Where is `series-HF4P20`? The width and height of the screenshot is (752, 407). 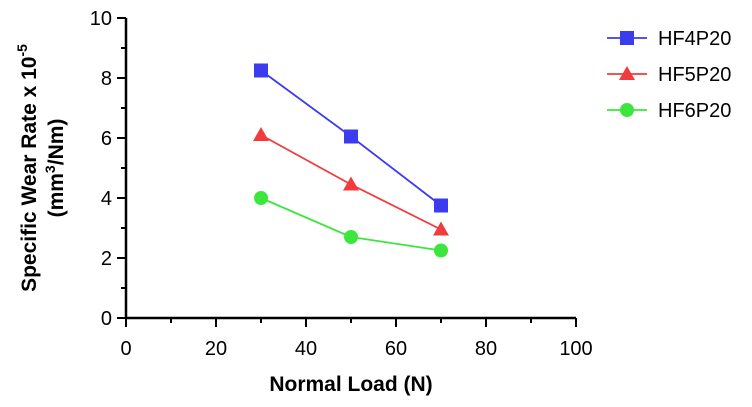 series-HF4P20 is located at coordinates (351, 138).